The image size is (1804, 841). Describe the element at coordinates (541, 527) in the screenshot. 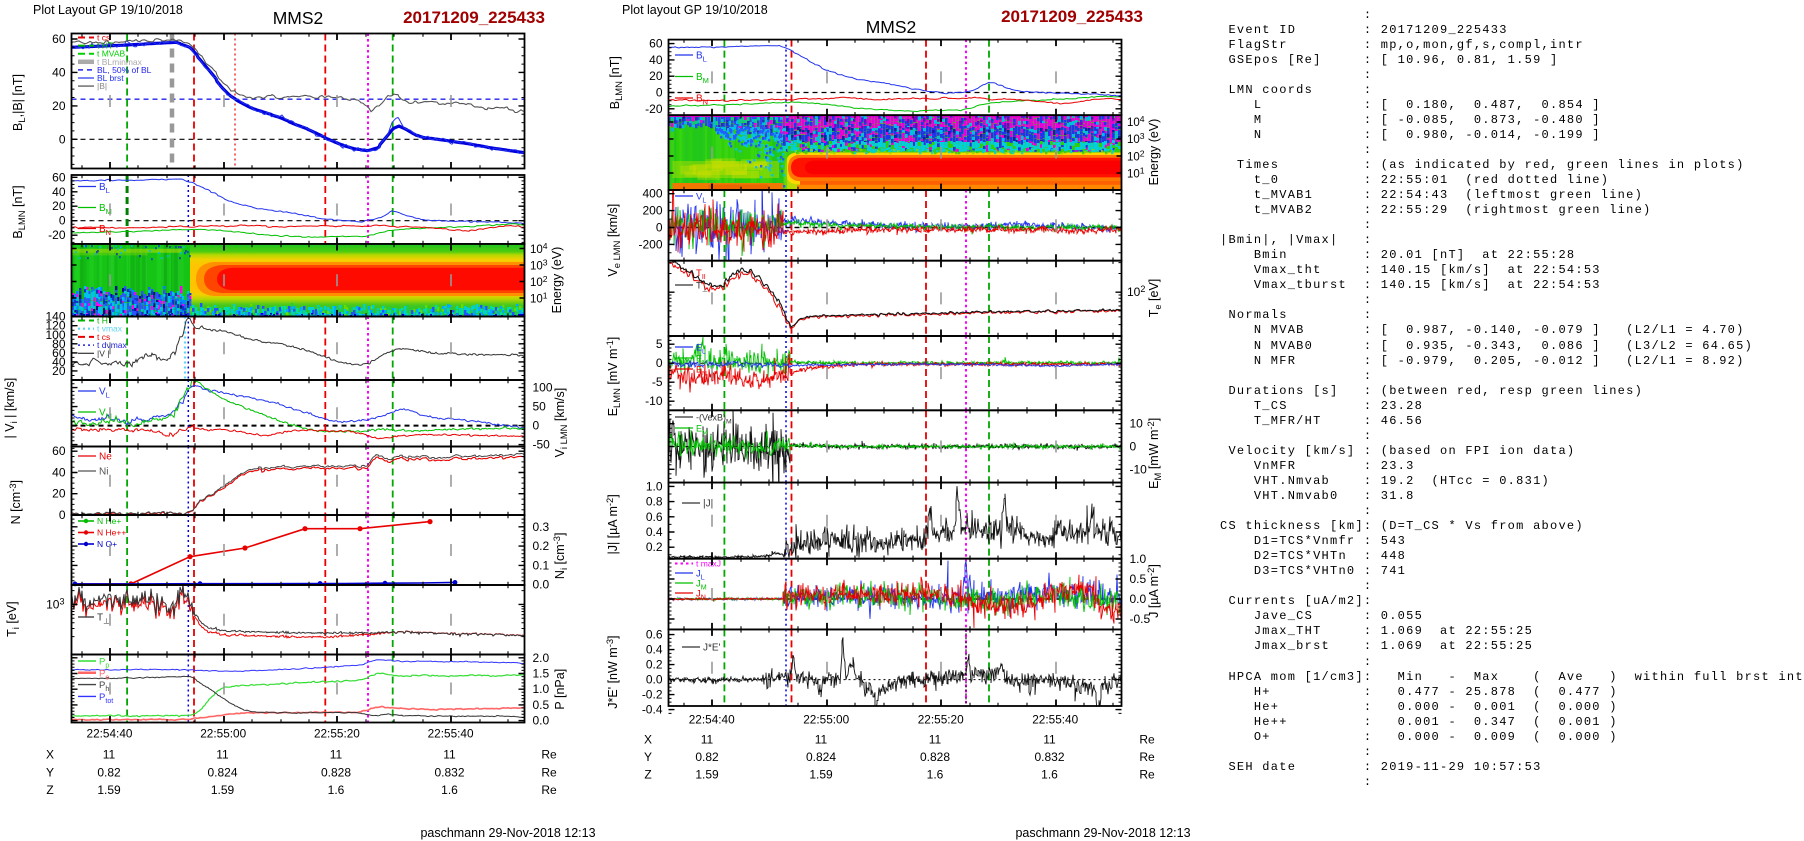

I see `svg-text: 0.3` at that location.